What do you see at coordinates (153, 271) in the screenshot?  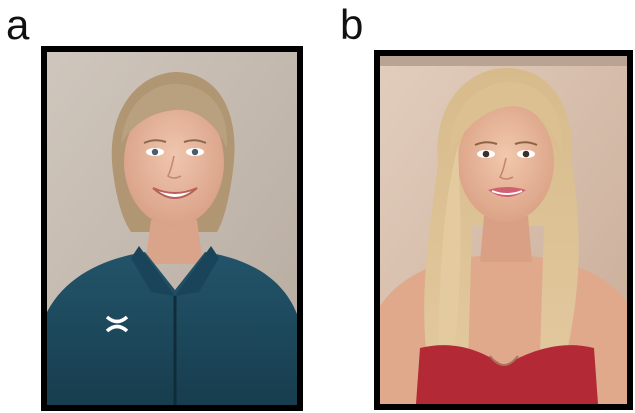 I see `collar-left` at bounding box center [153, 271].